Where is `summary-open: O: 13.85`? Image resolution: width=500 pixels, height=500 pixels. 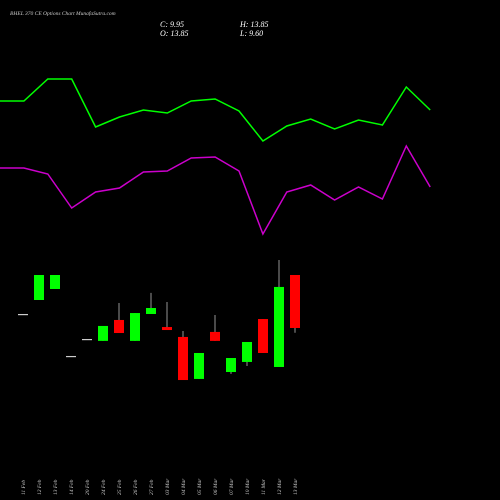
summary-open: O: 13.85 is located at coordinates (174, 33).